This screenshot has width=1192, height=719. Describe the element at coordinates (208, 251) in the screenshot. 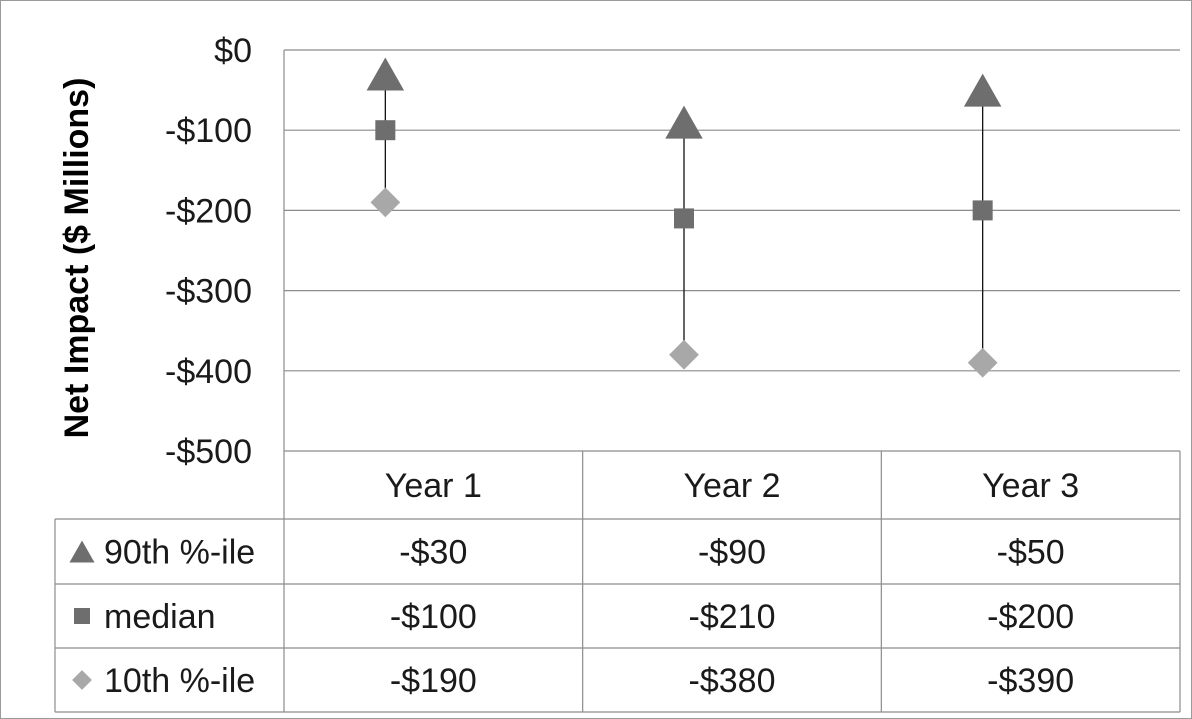

I see `y-tick-labels: $0 -$100 -$200 -$300 -$400 -$500` at that location.